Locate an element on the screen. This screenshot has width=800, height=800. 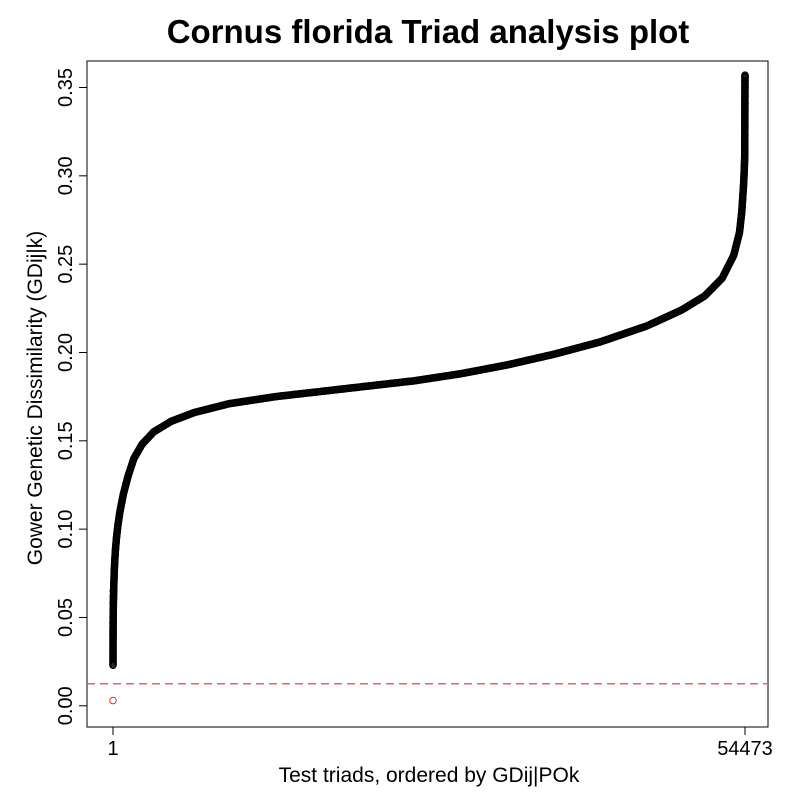
x-tick-label: 54473 is located at coordinates (745, 749).